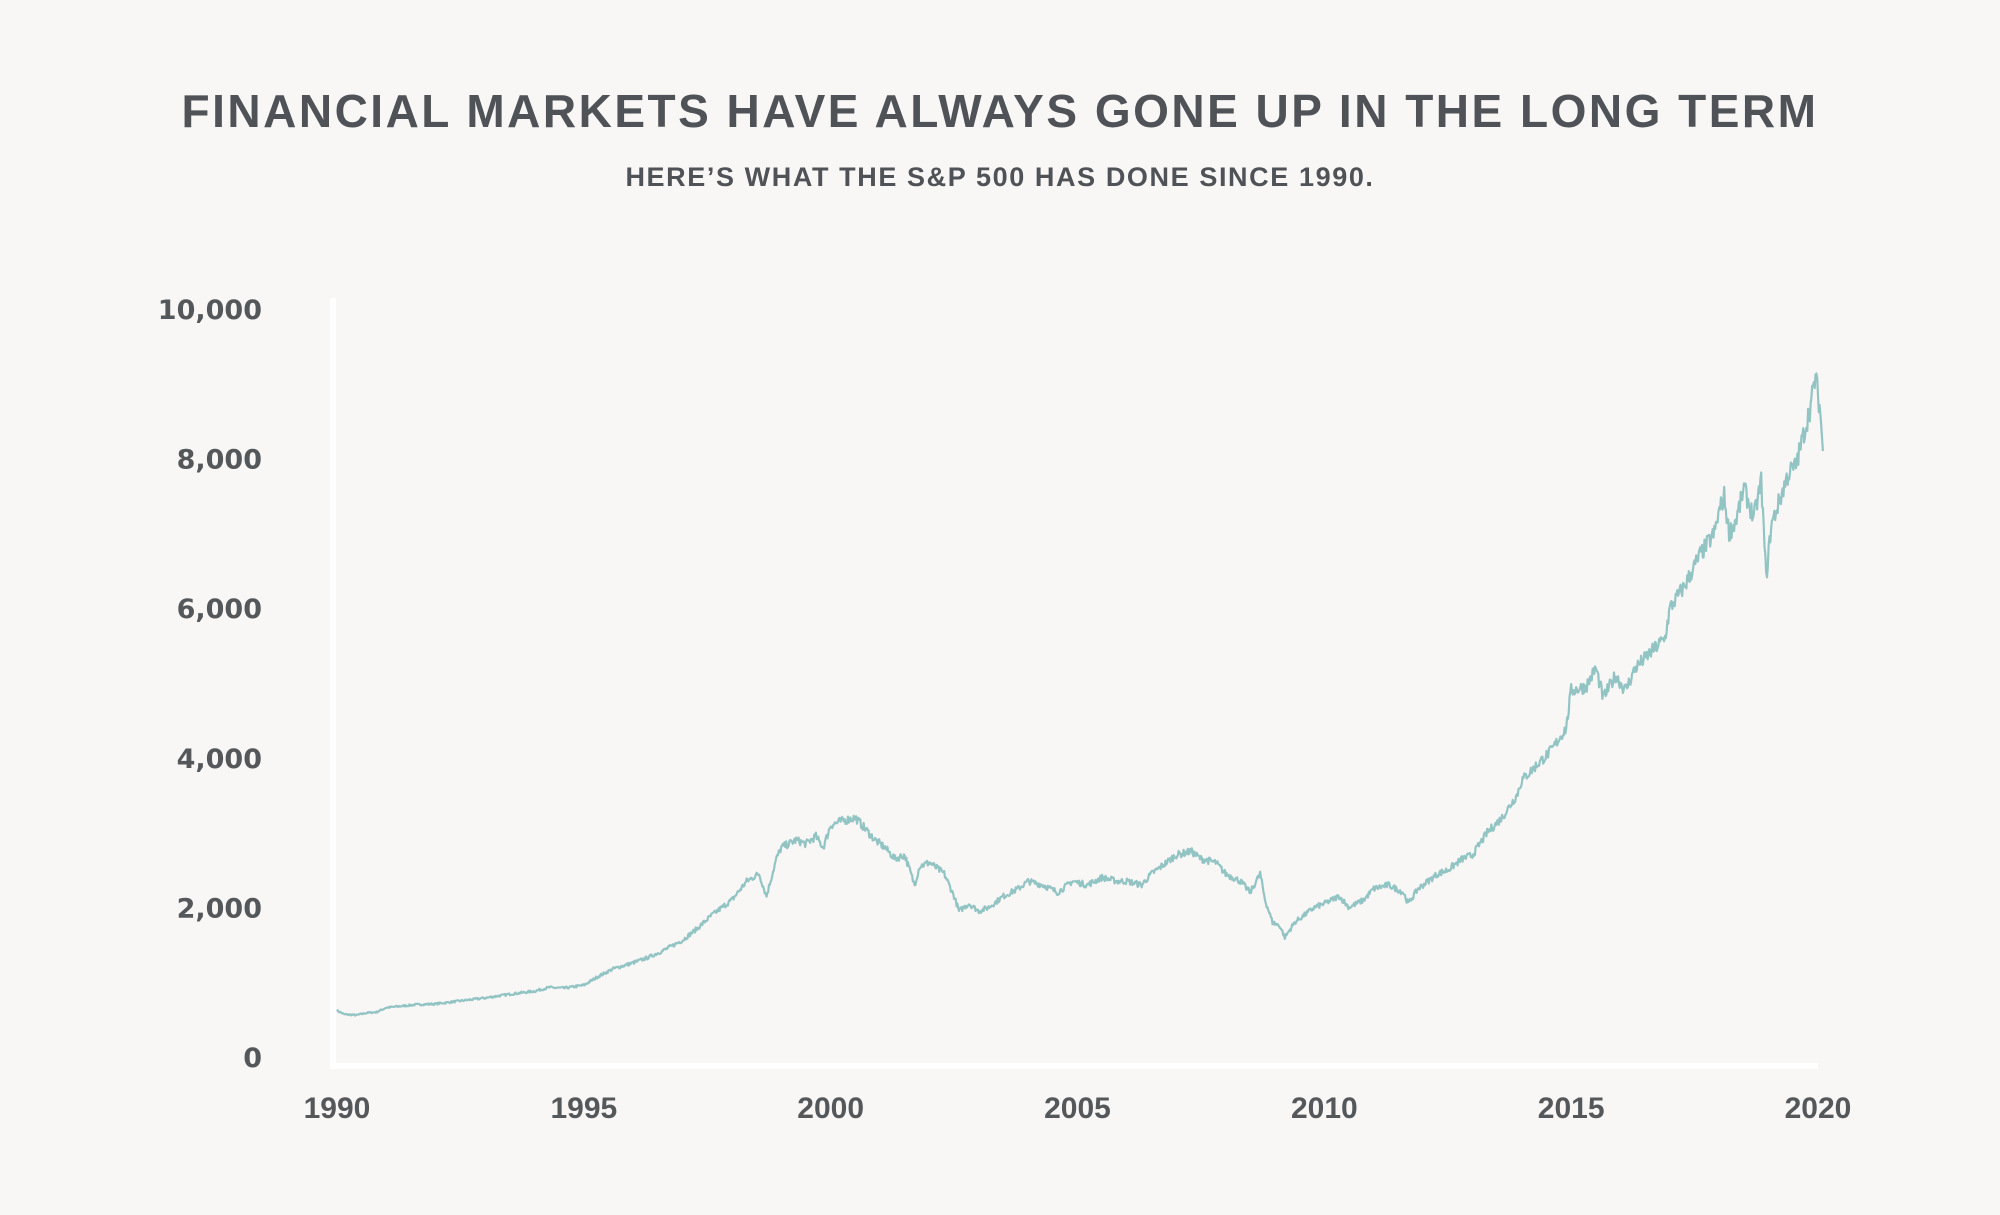 The image size is (2000, 1215). I want to click on y-tick-label: 2,000, so click(219, 908).